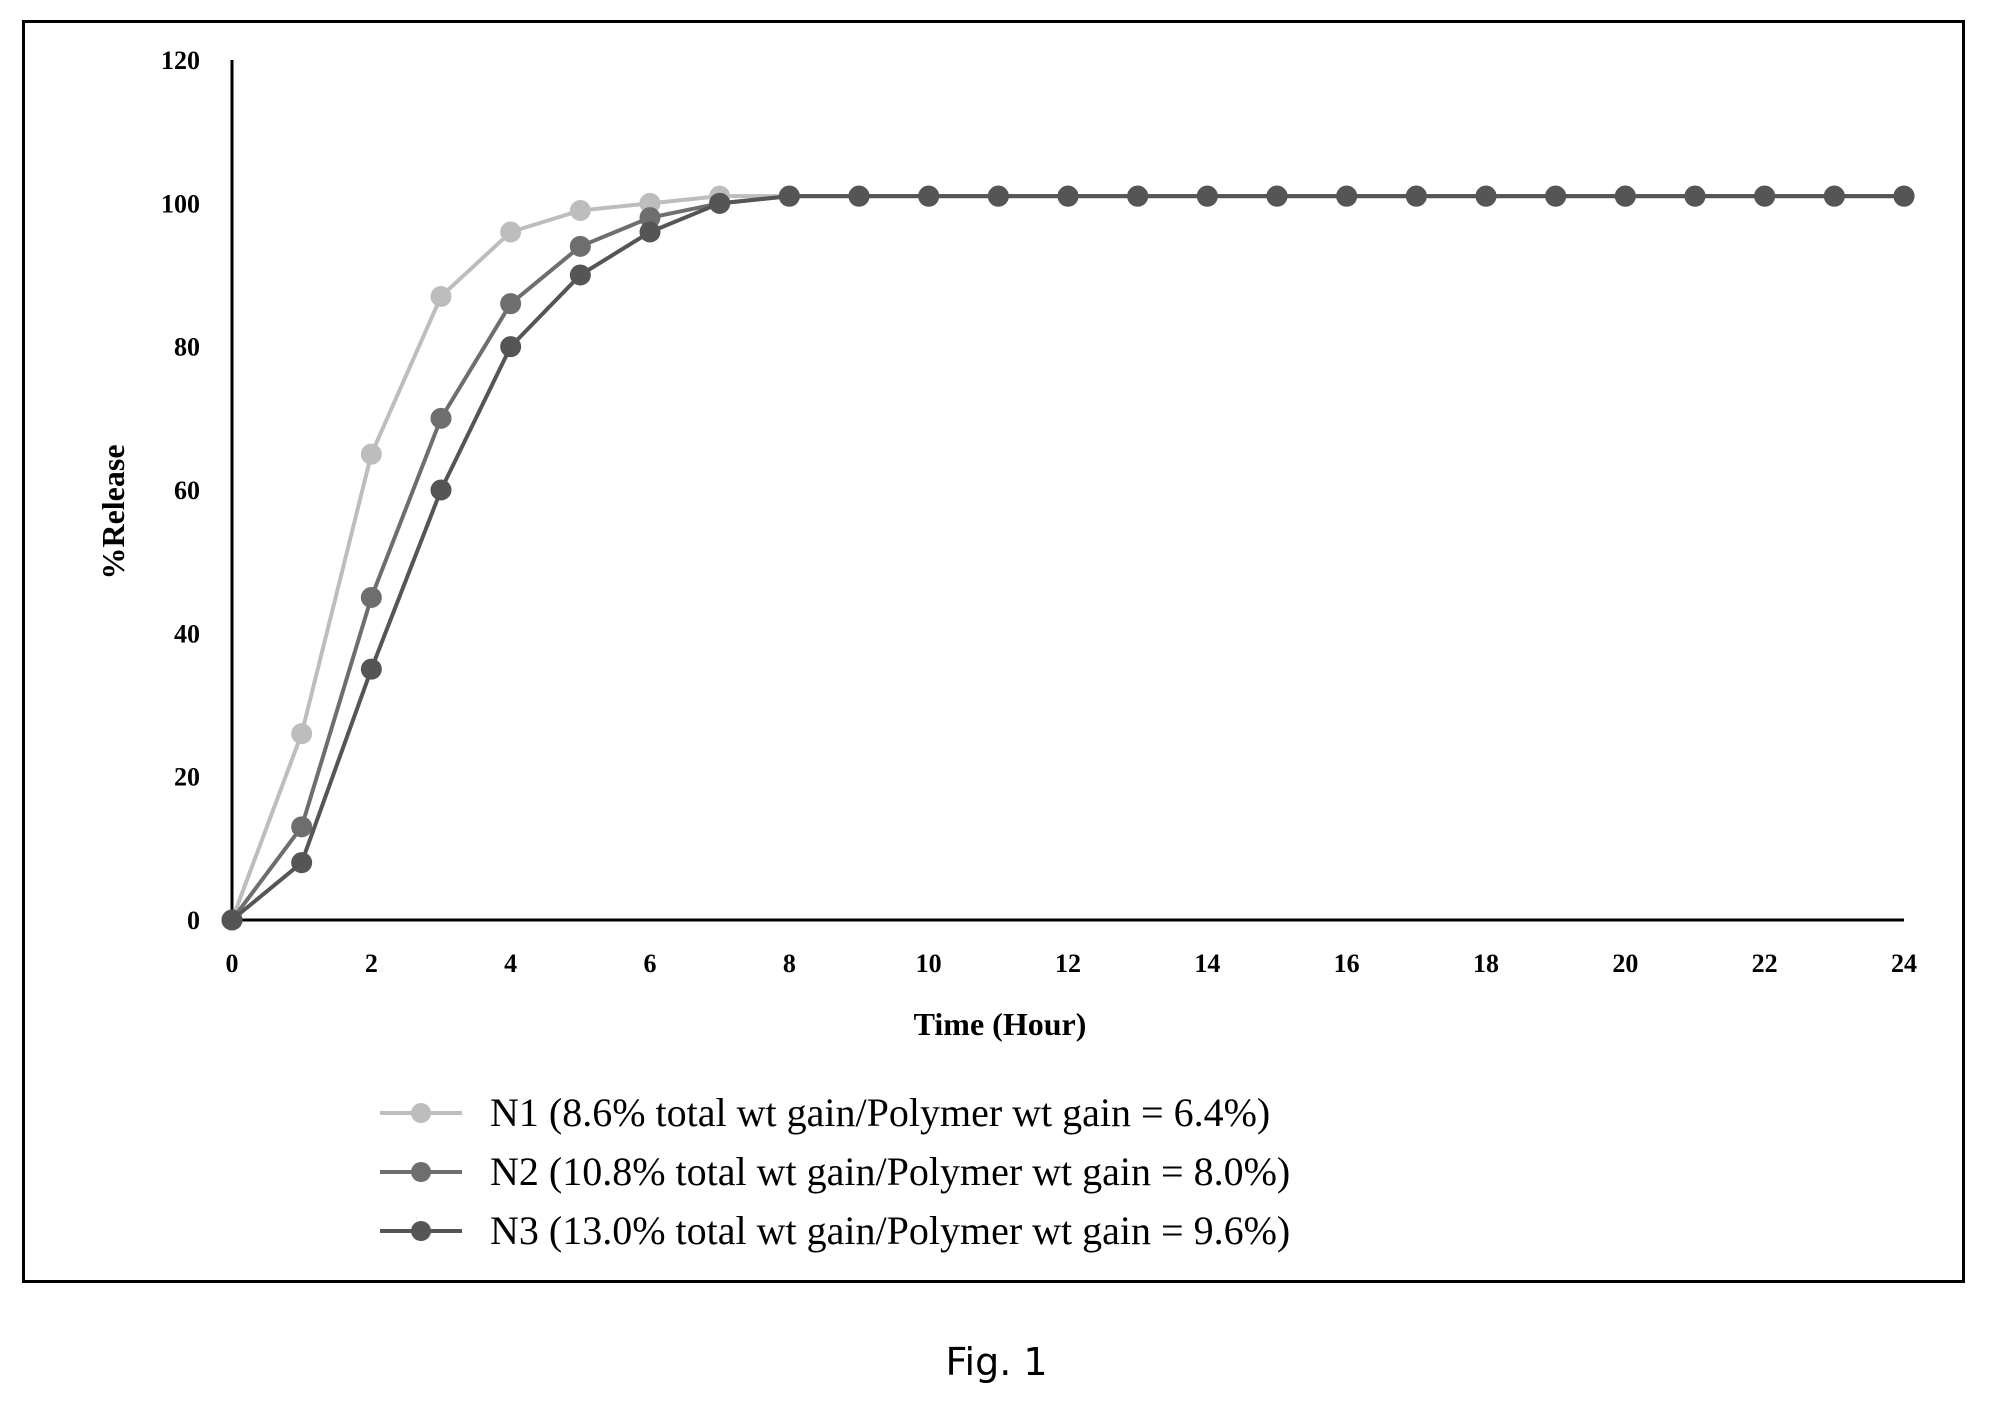  I want to click on y-tick-label: 120, so click(180, 60).